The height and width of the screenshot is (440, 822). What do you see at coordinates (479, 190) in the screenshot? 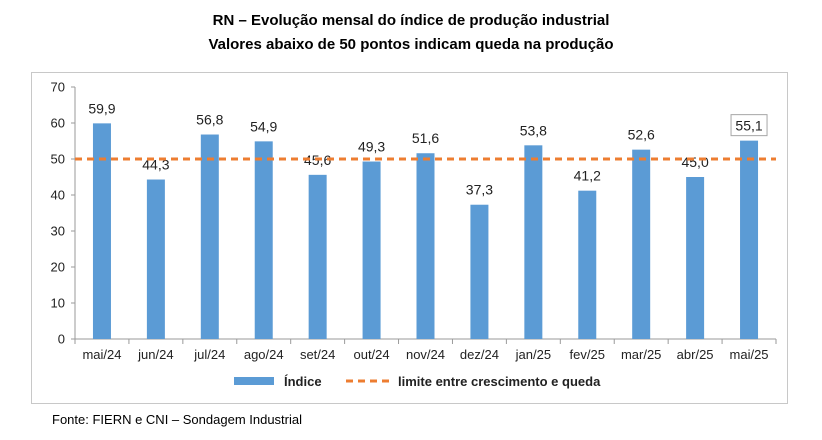
I see `data-label: 37,3` at bounding box center [479, 190].